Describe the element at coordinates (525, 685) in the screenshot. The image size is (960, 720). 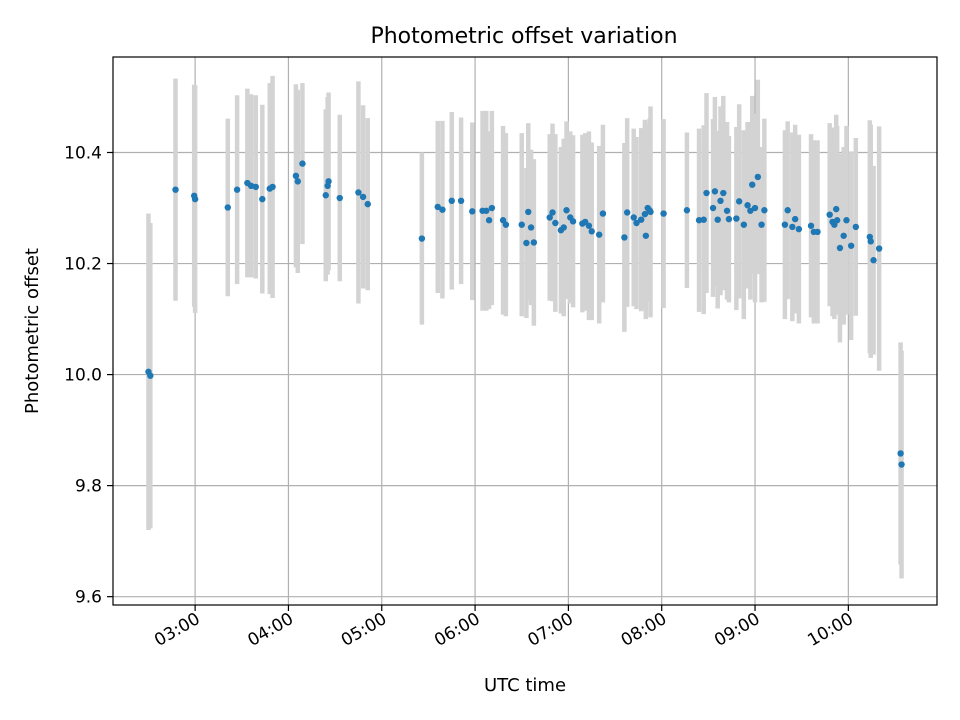
I see `x-axis-label: UTC time` at that location.